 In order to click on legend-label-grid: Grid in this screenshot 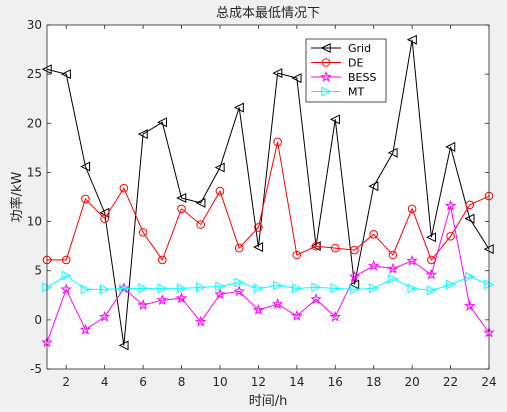, I will do `click(359, 48)`.